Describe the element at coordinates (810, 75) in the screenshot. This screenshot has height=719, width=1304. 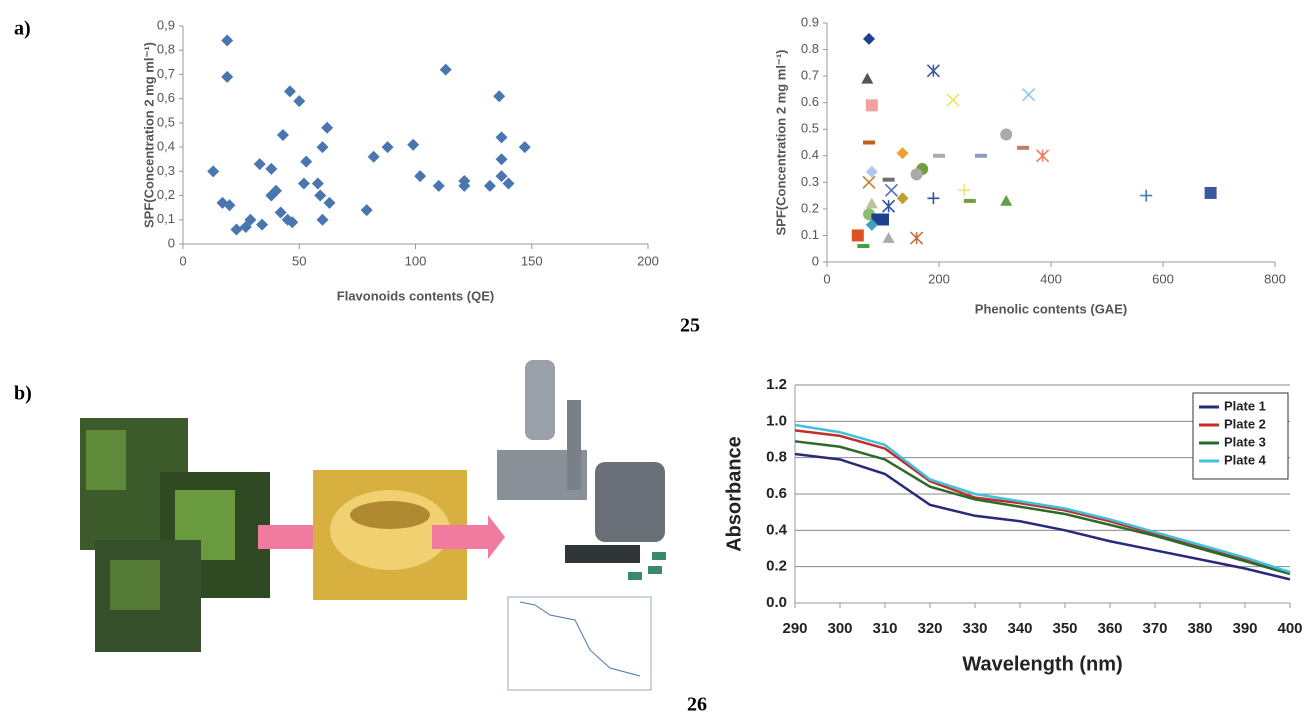
I see `y-tick-label: 0.7` at that location.